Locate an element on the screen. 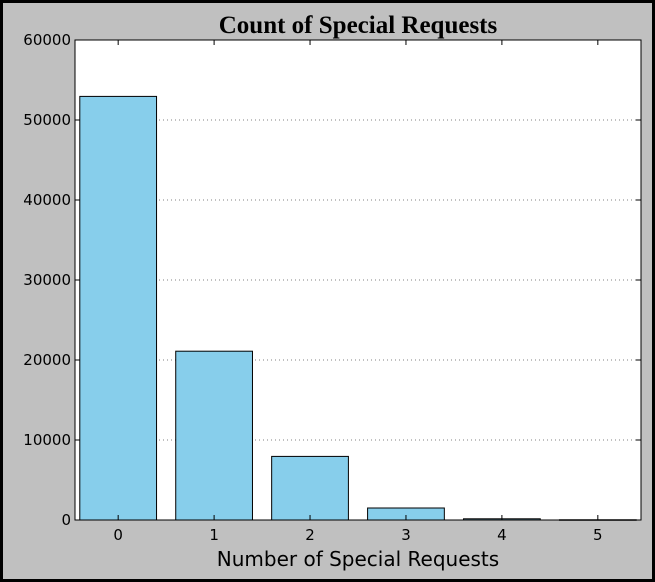  y-tick-label: 60000 is located at coordinates (47, 40).